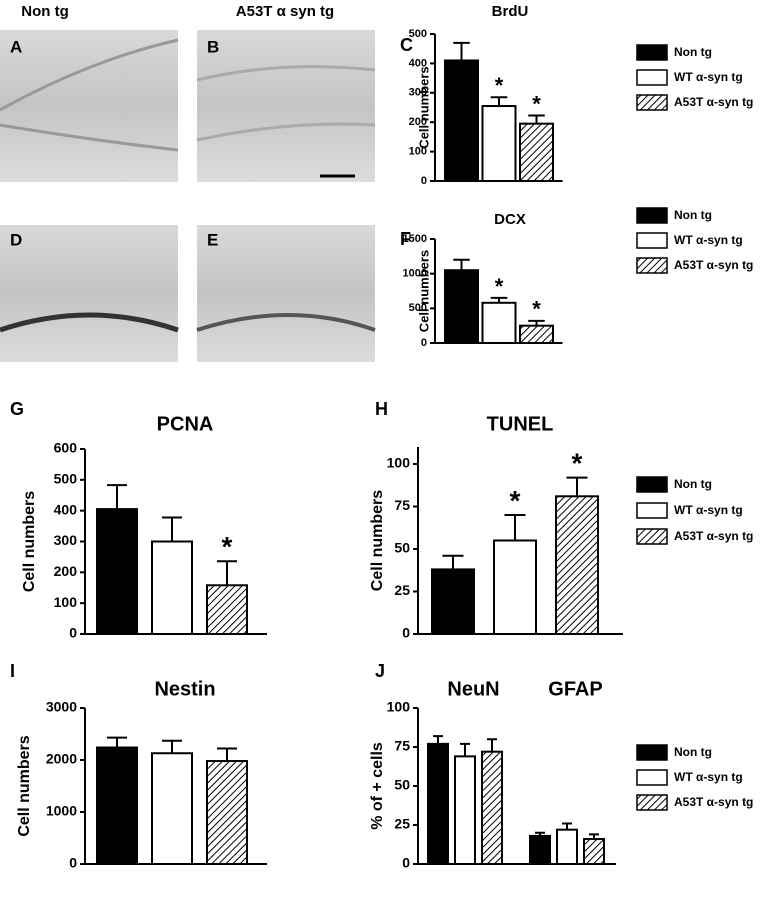  What do you see at coordinates (510, 11) in the screenshot?
I see `chart-title: BrdU` at bounding box center [510, 11].